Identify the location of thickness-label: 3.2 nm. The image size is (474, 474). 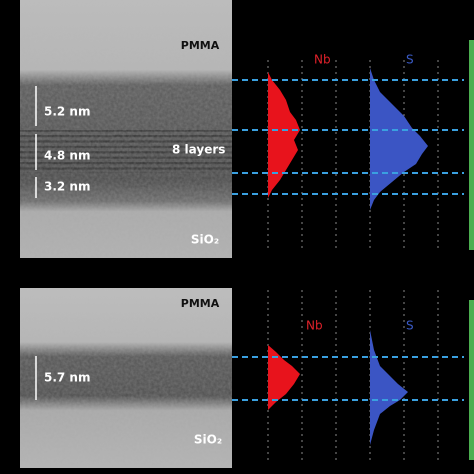
(67, 187).